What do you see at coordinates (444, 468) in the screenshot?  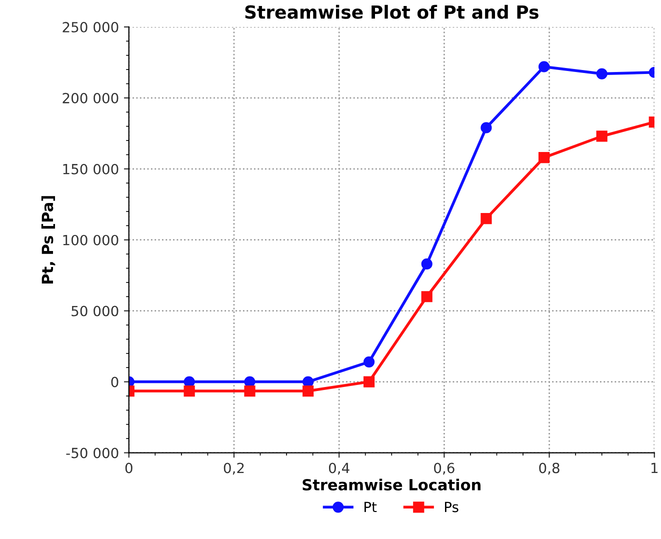 I see `x-tick-label: 0,6` at bounding box center [444, 468].